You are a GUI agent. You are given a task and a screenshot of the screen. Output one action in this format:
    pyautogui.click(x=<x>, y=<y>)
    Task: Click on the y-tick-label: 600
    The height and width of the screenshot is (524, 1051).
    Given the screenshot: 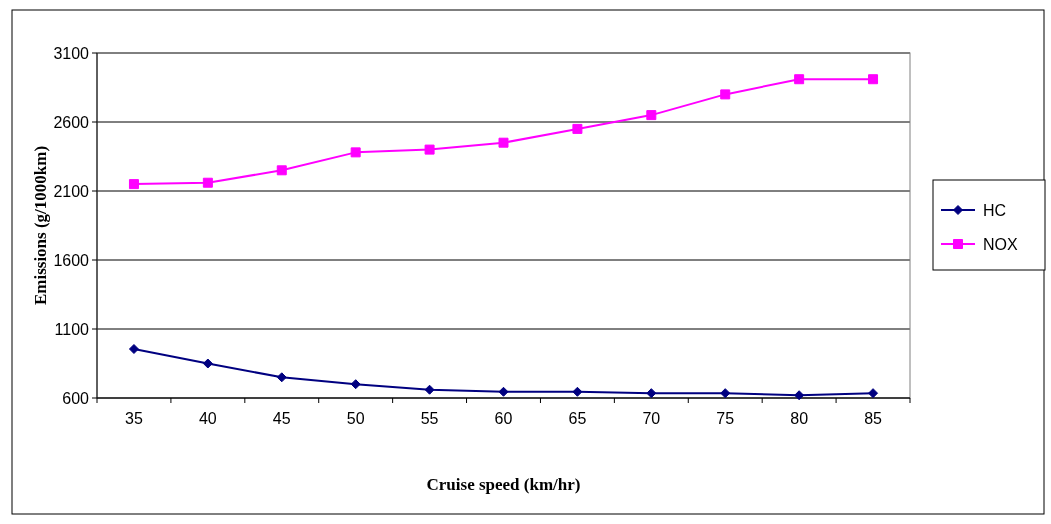 What is the action you would take?
    pyautogui.click(x=76, y=398)
    